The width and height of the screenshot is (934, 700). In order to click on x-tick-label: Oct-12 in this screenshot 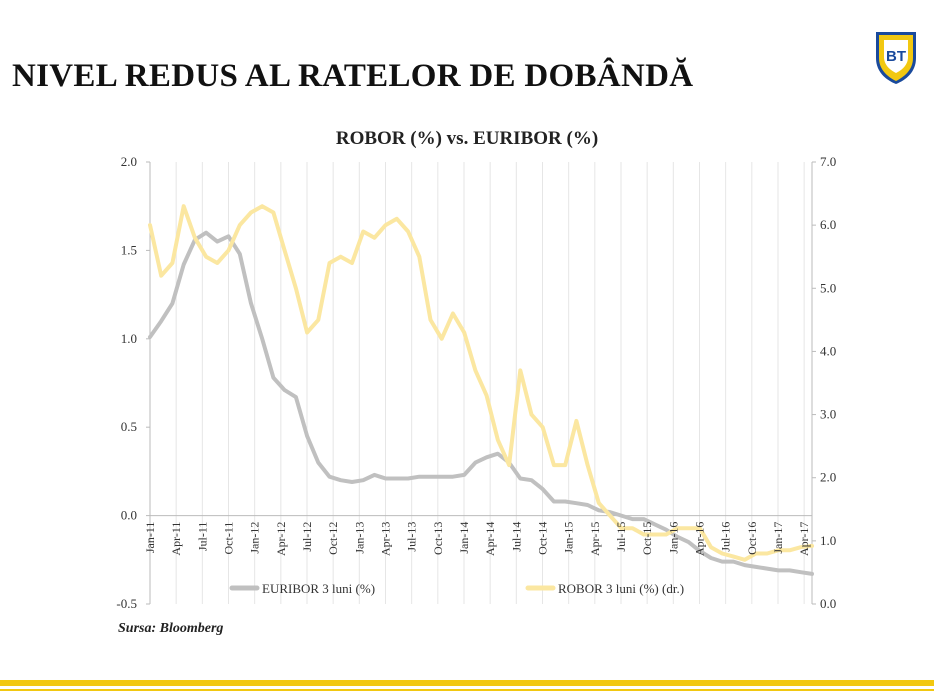, I will do `click(333, 538)`.